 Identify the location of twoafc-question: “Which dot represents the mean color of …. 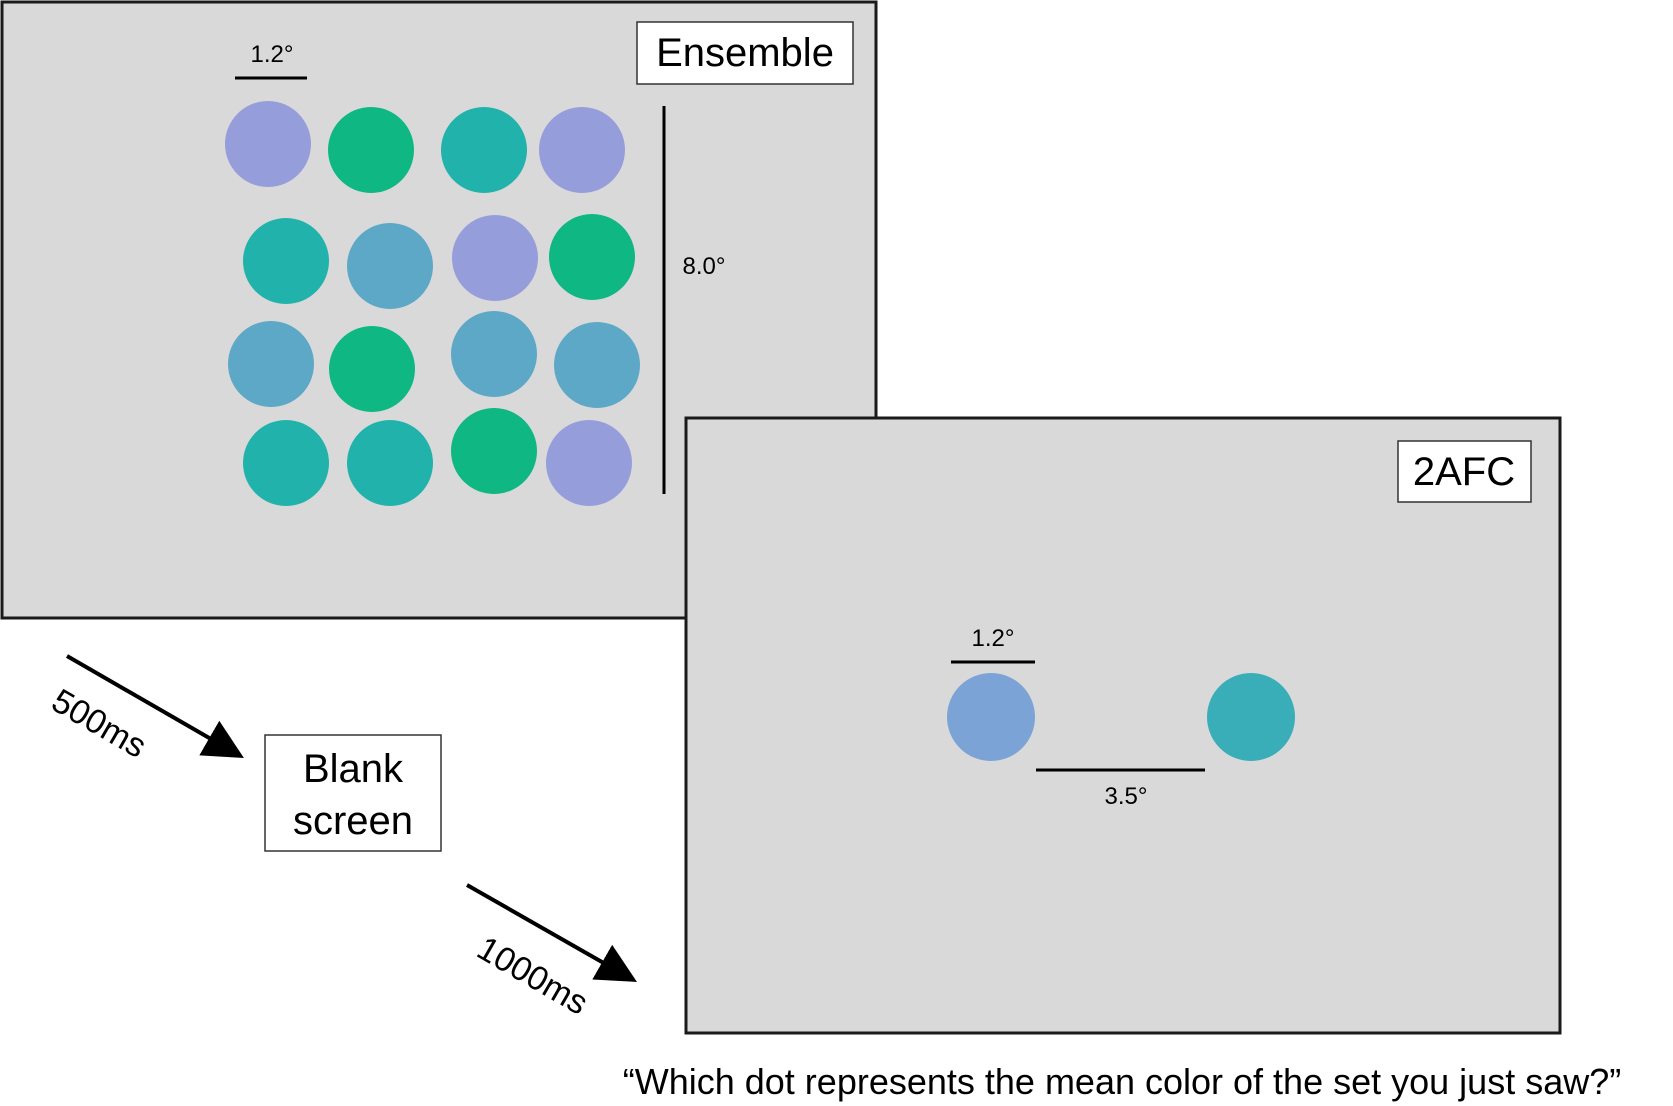
(1122, 1081).